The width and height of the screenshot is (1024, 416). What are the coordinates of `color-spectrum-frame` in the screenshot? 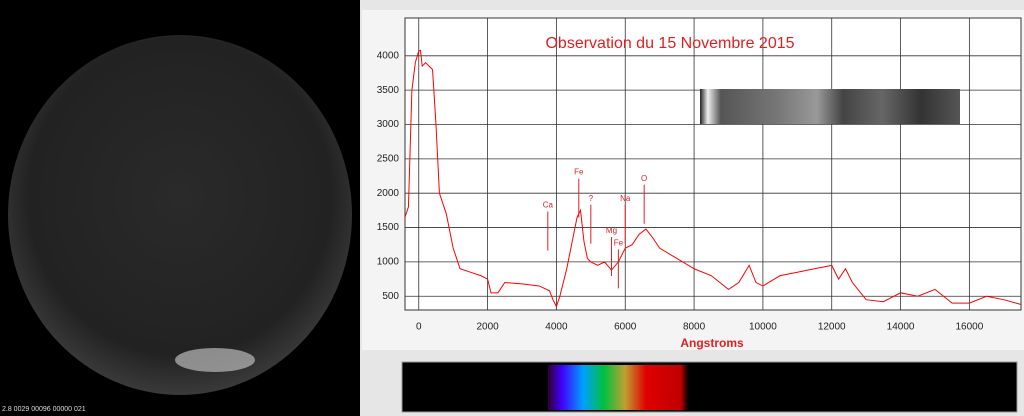 It's located at (709, 387).